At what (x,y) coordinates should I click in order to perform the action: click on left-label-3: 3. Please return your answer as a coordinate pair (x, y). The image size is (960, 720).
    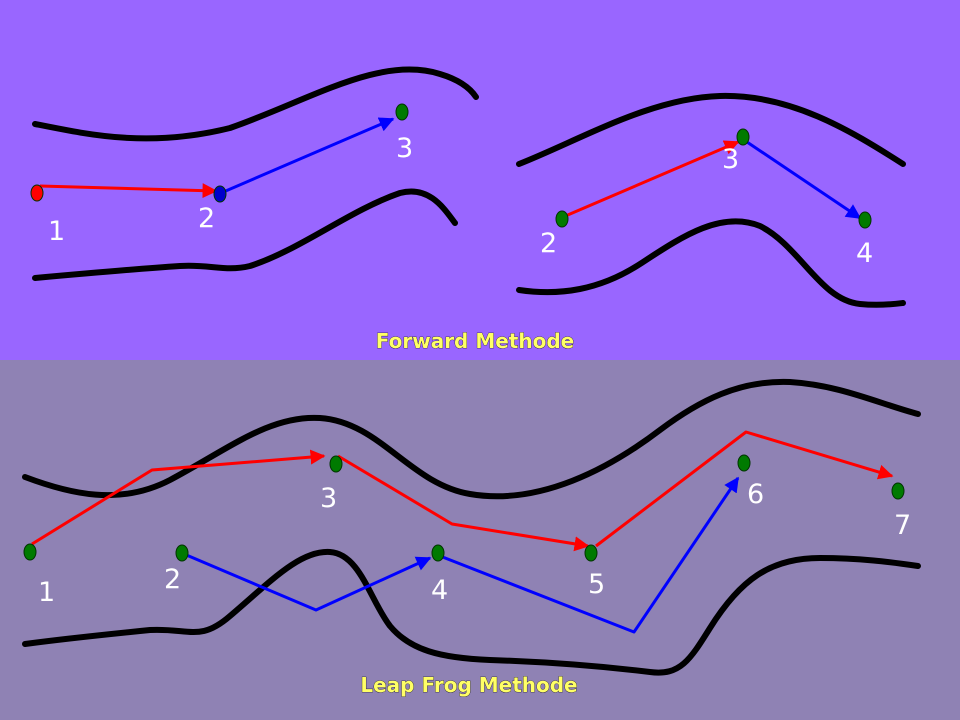
    Looking at the image, I should click on (404, 148).